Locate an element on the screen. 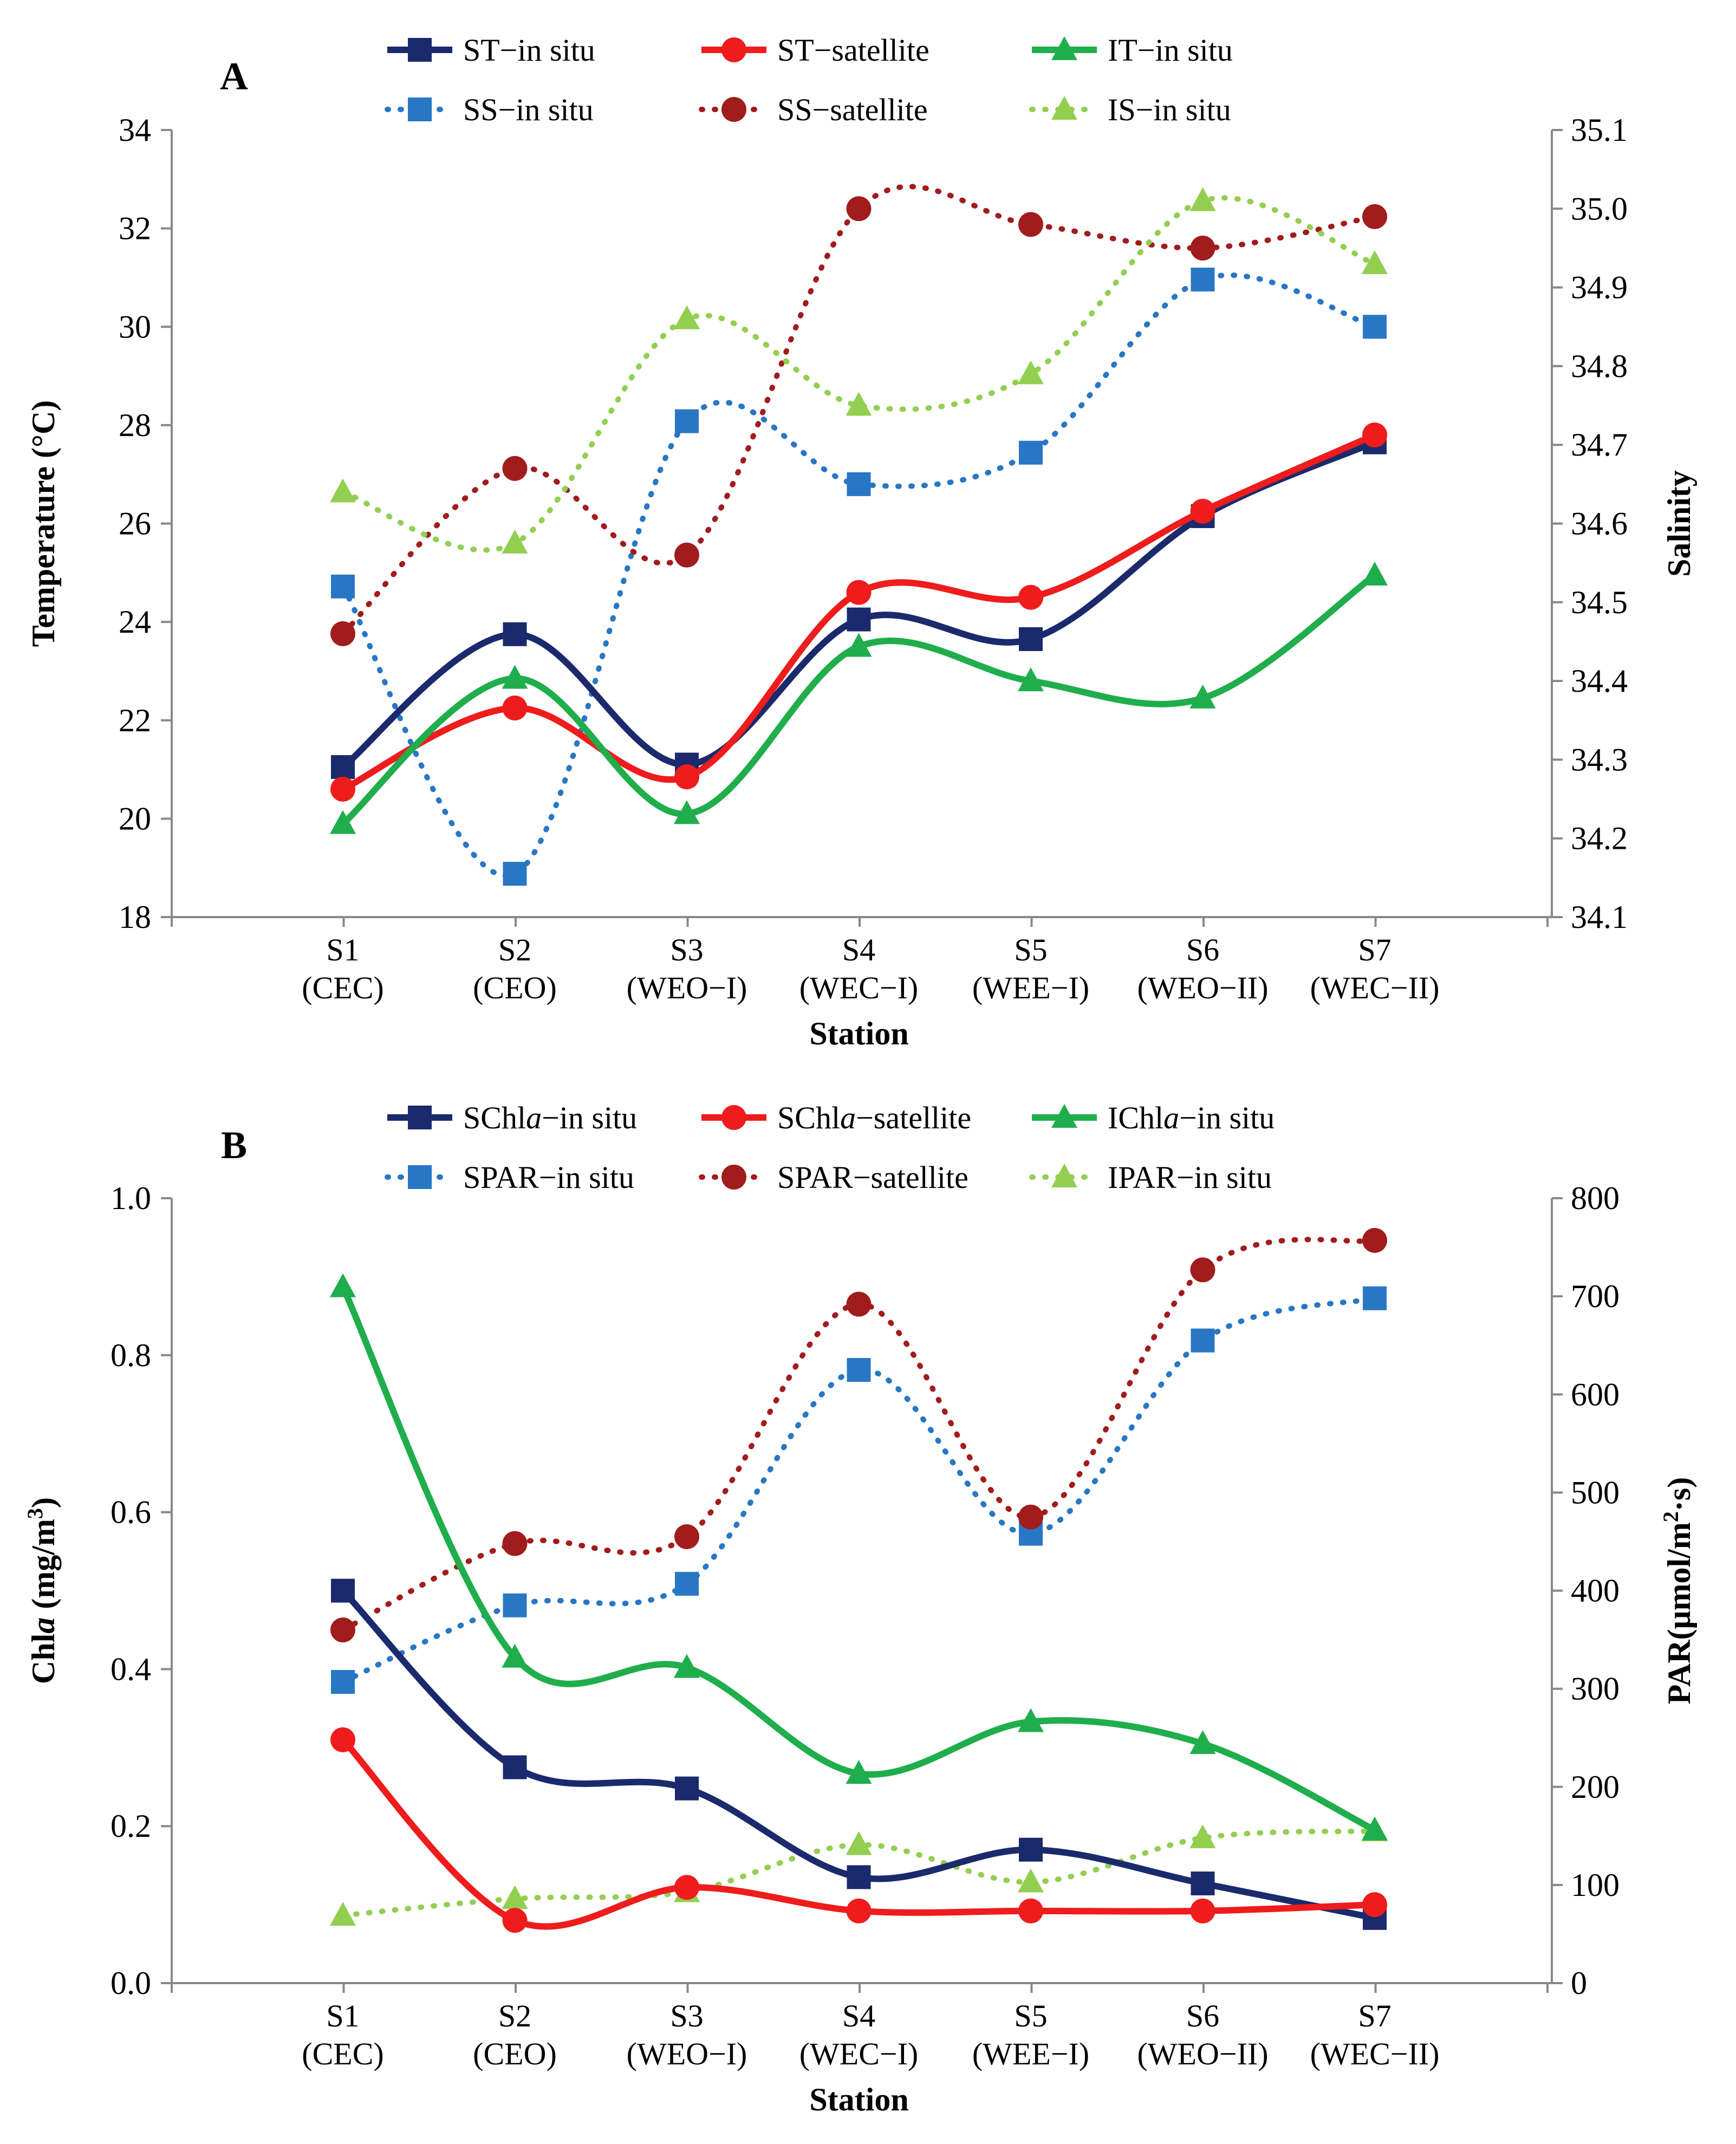 Image resolution: width=1736 pixels, height=2144 pixels. y-tick-label-left: 0.6 is located at coordinates (130, 1512).